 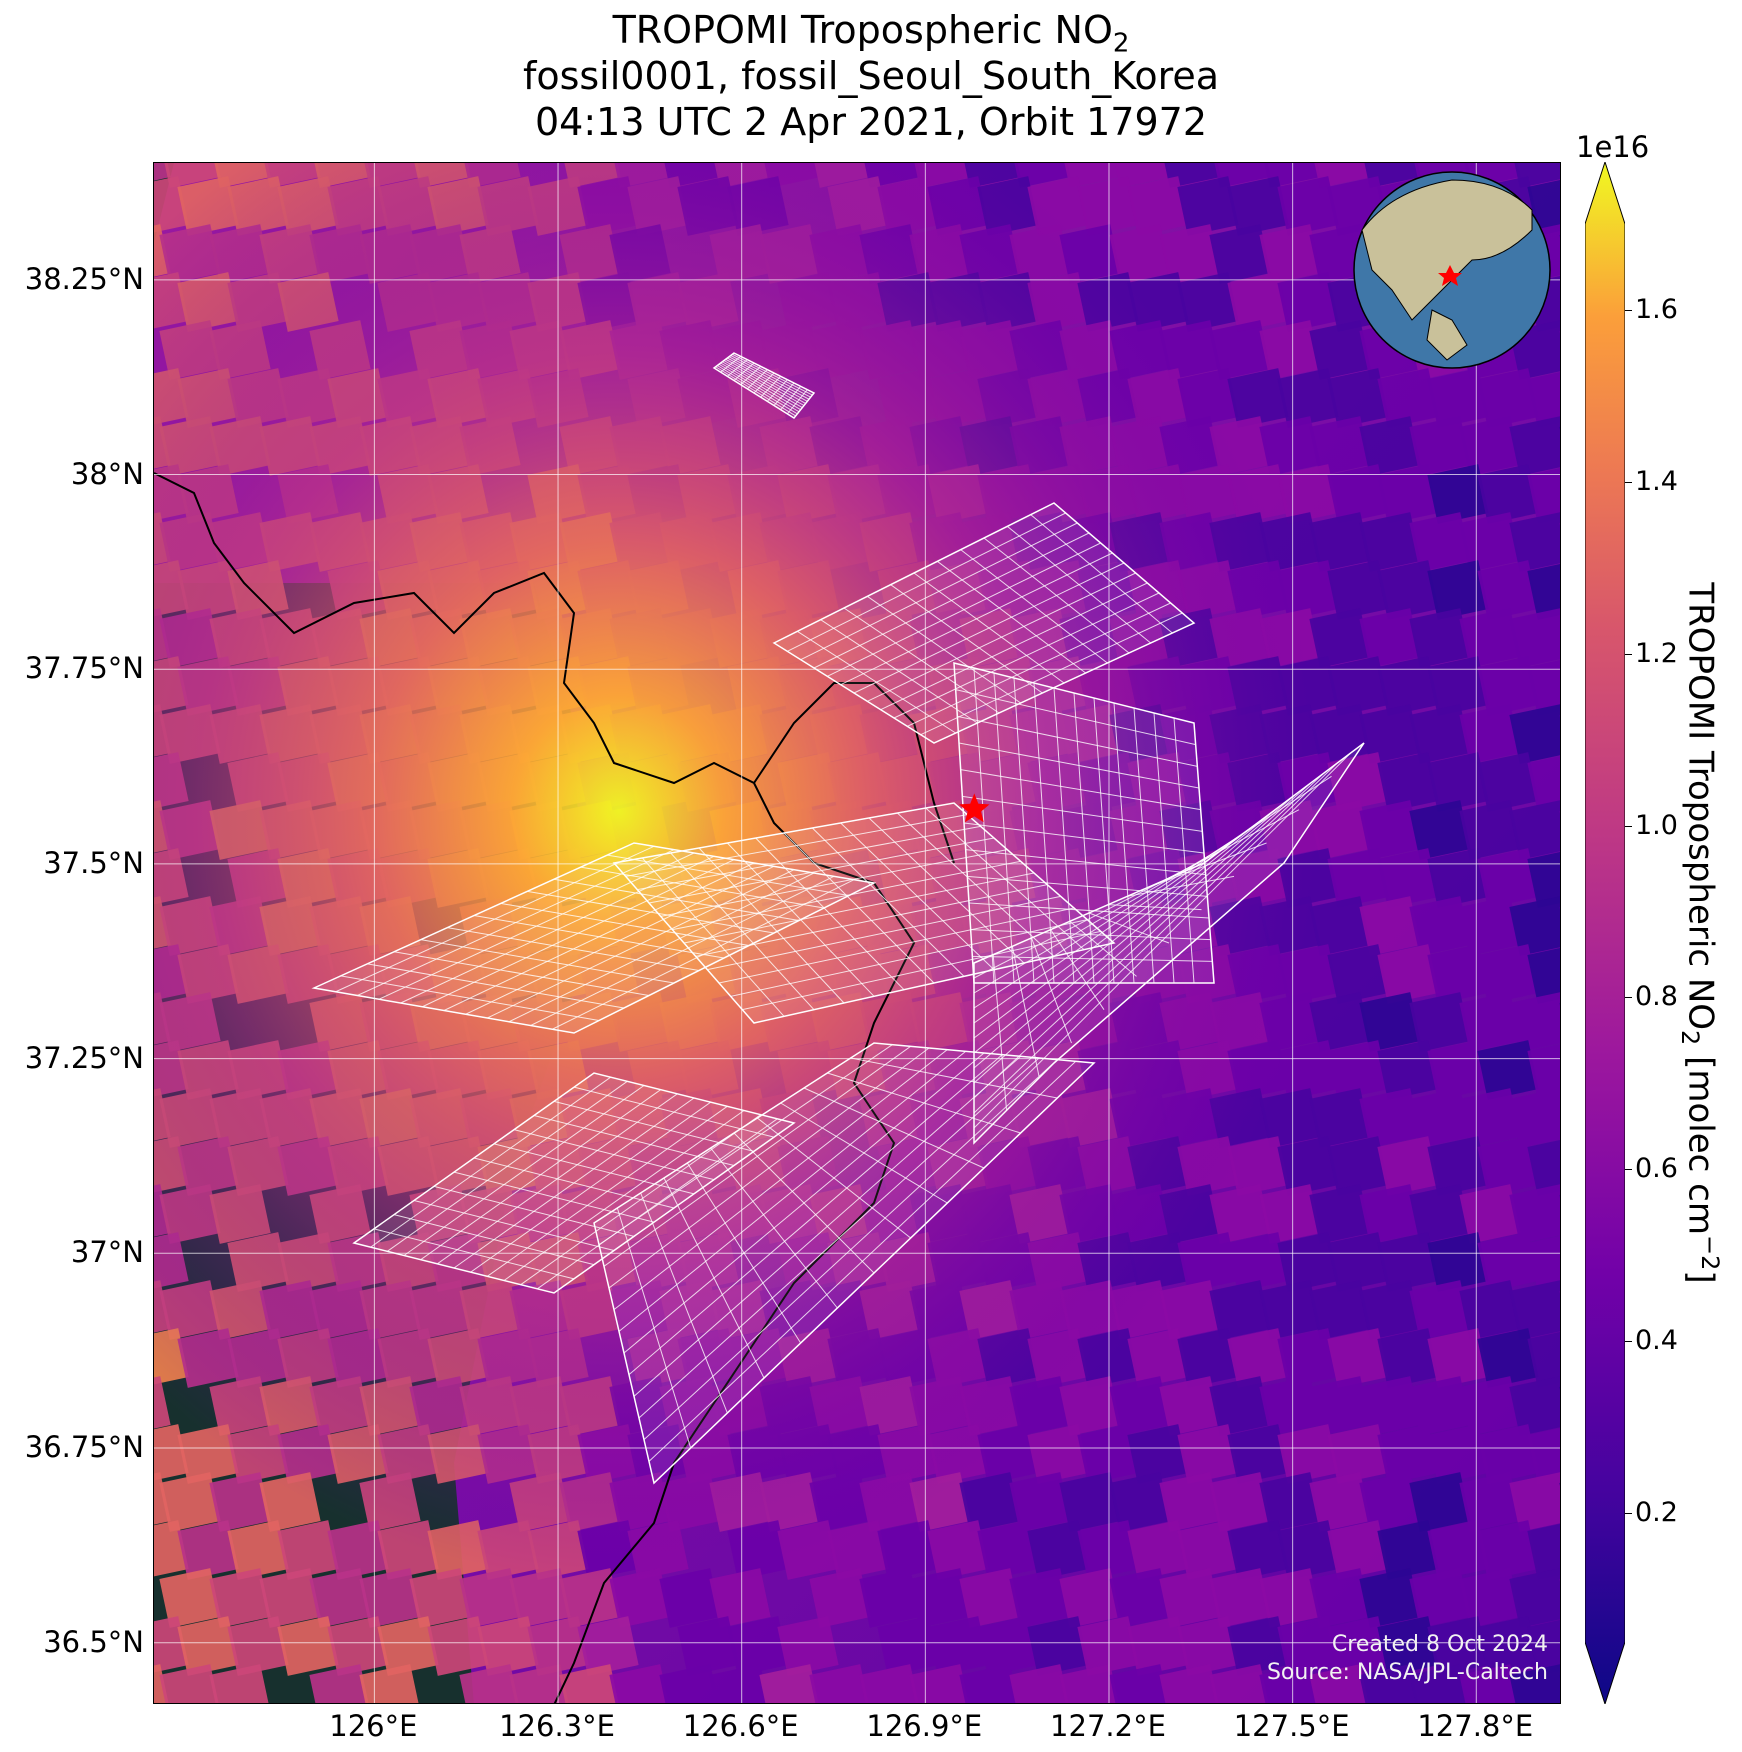 What do you see at coordinates (373, 1726) in the screenshot?
I see `lon-label: 126°E` at bounding box center [373, 1726].